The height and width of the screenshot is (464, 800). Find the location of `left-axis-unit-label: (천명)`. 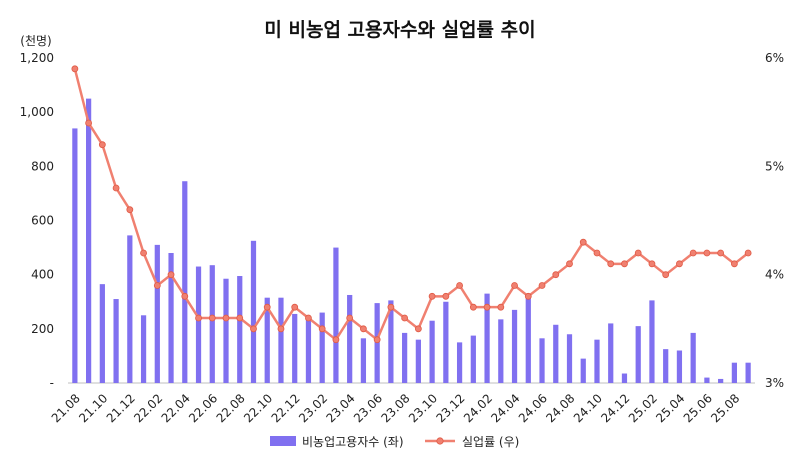

left-axis-unit-label: (천명) is located at coordinates (35, 40).